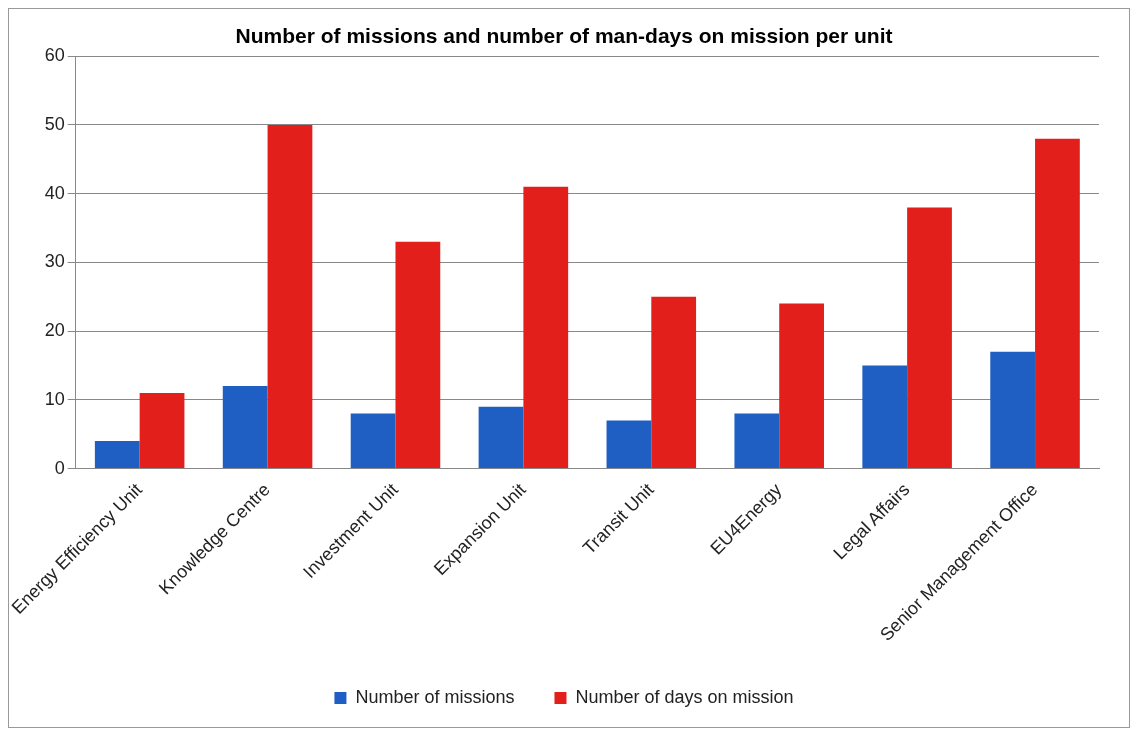 This screenshot has height=736, width=1138. What do you see at coordinates (435, 696) in the screenshot?
I see `legend-label: Number of missions` at bounding box center [435, 696].